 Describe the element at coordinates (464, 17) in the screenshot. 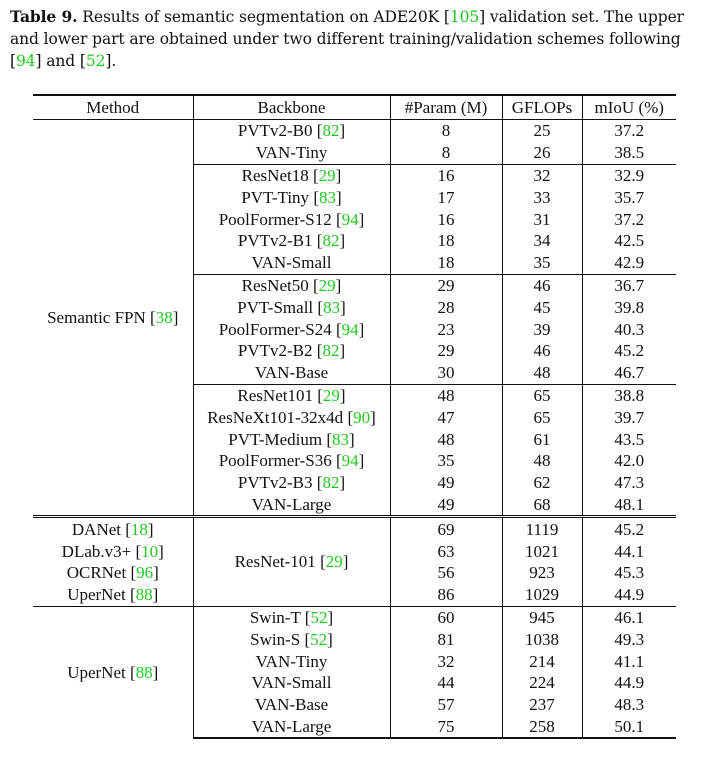

I see `citation-link: 105` at that location.